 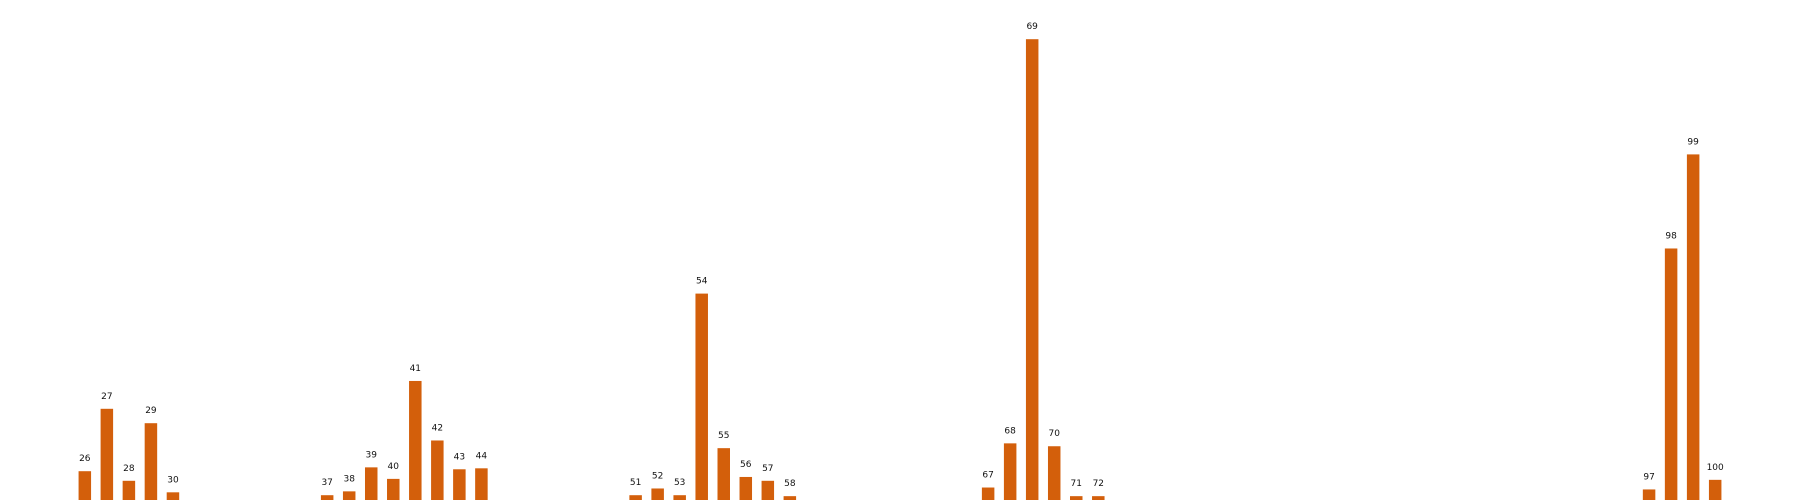 What do you see at coordinates (635, 483) in the screenshot?
I see `data-label-51: 51` at bounding box center [635, 483].